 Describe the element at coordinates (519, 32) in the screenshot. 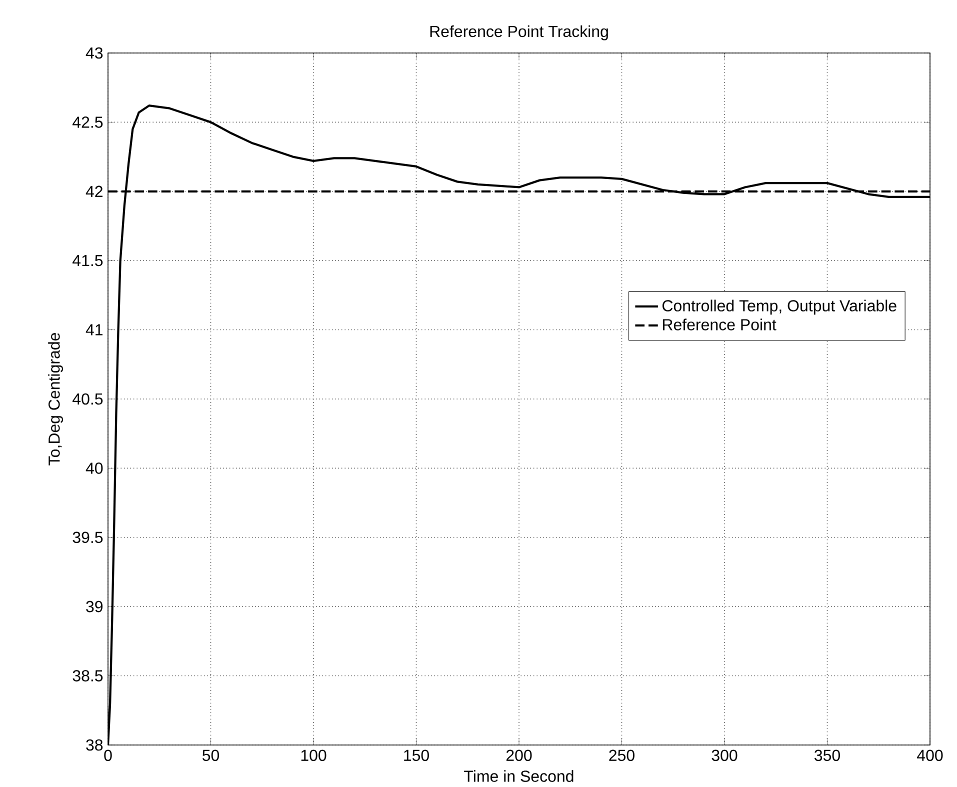

I see `chart-title: Reference Point Tracking` at that location.